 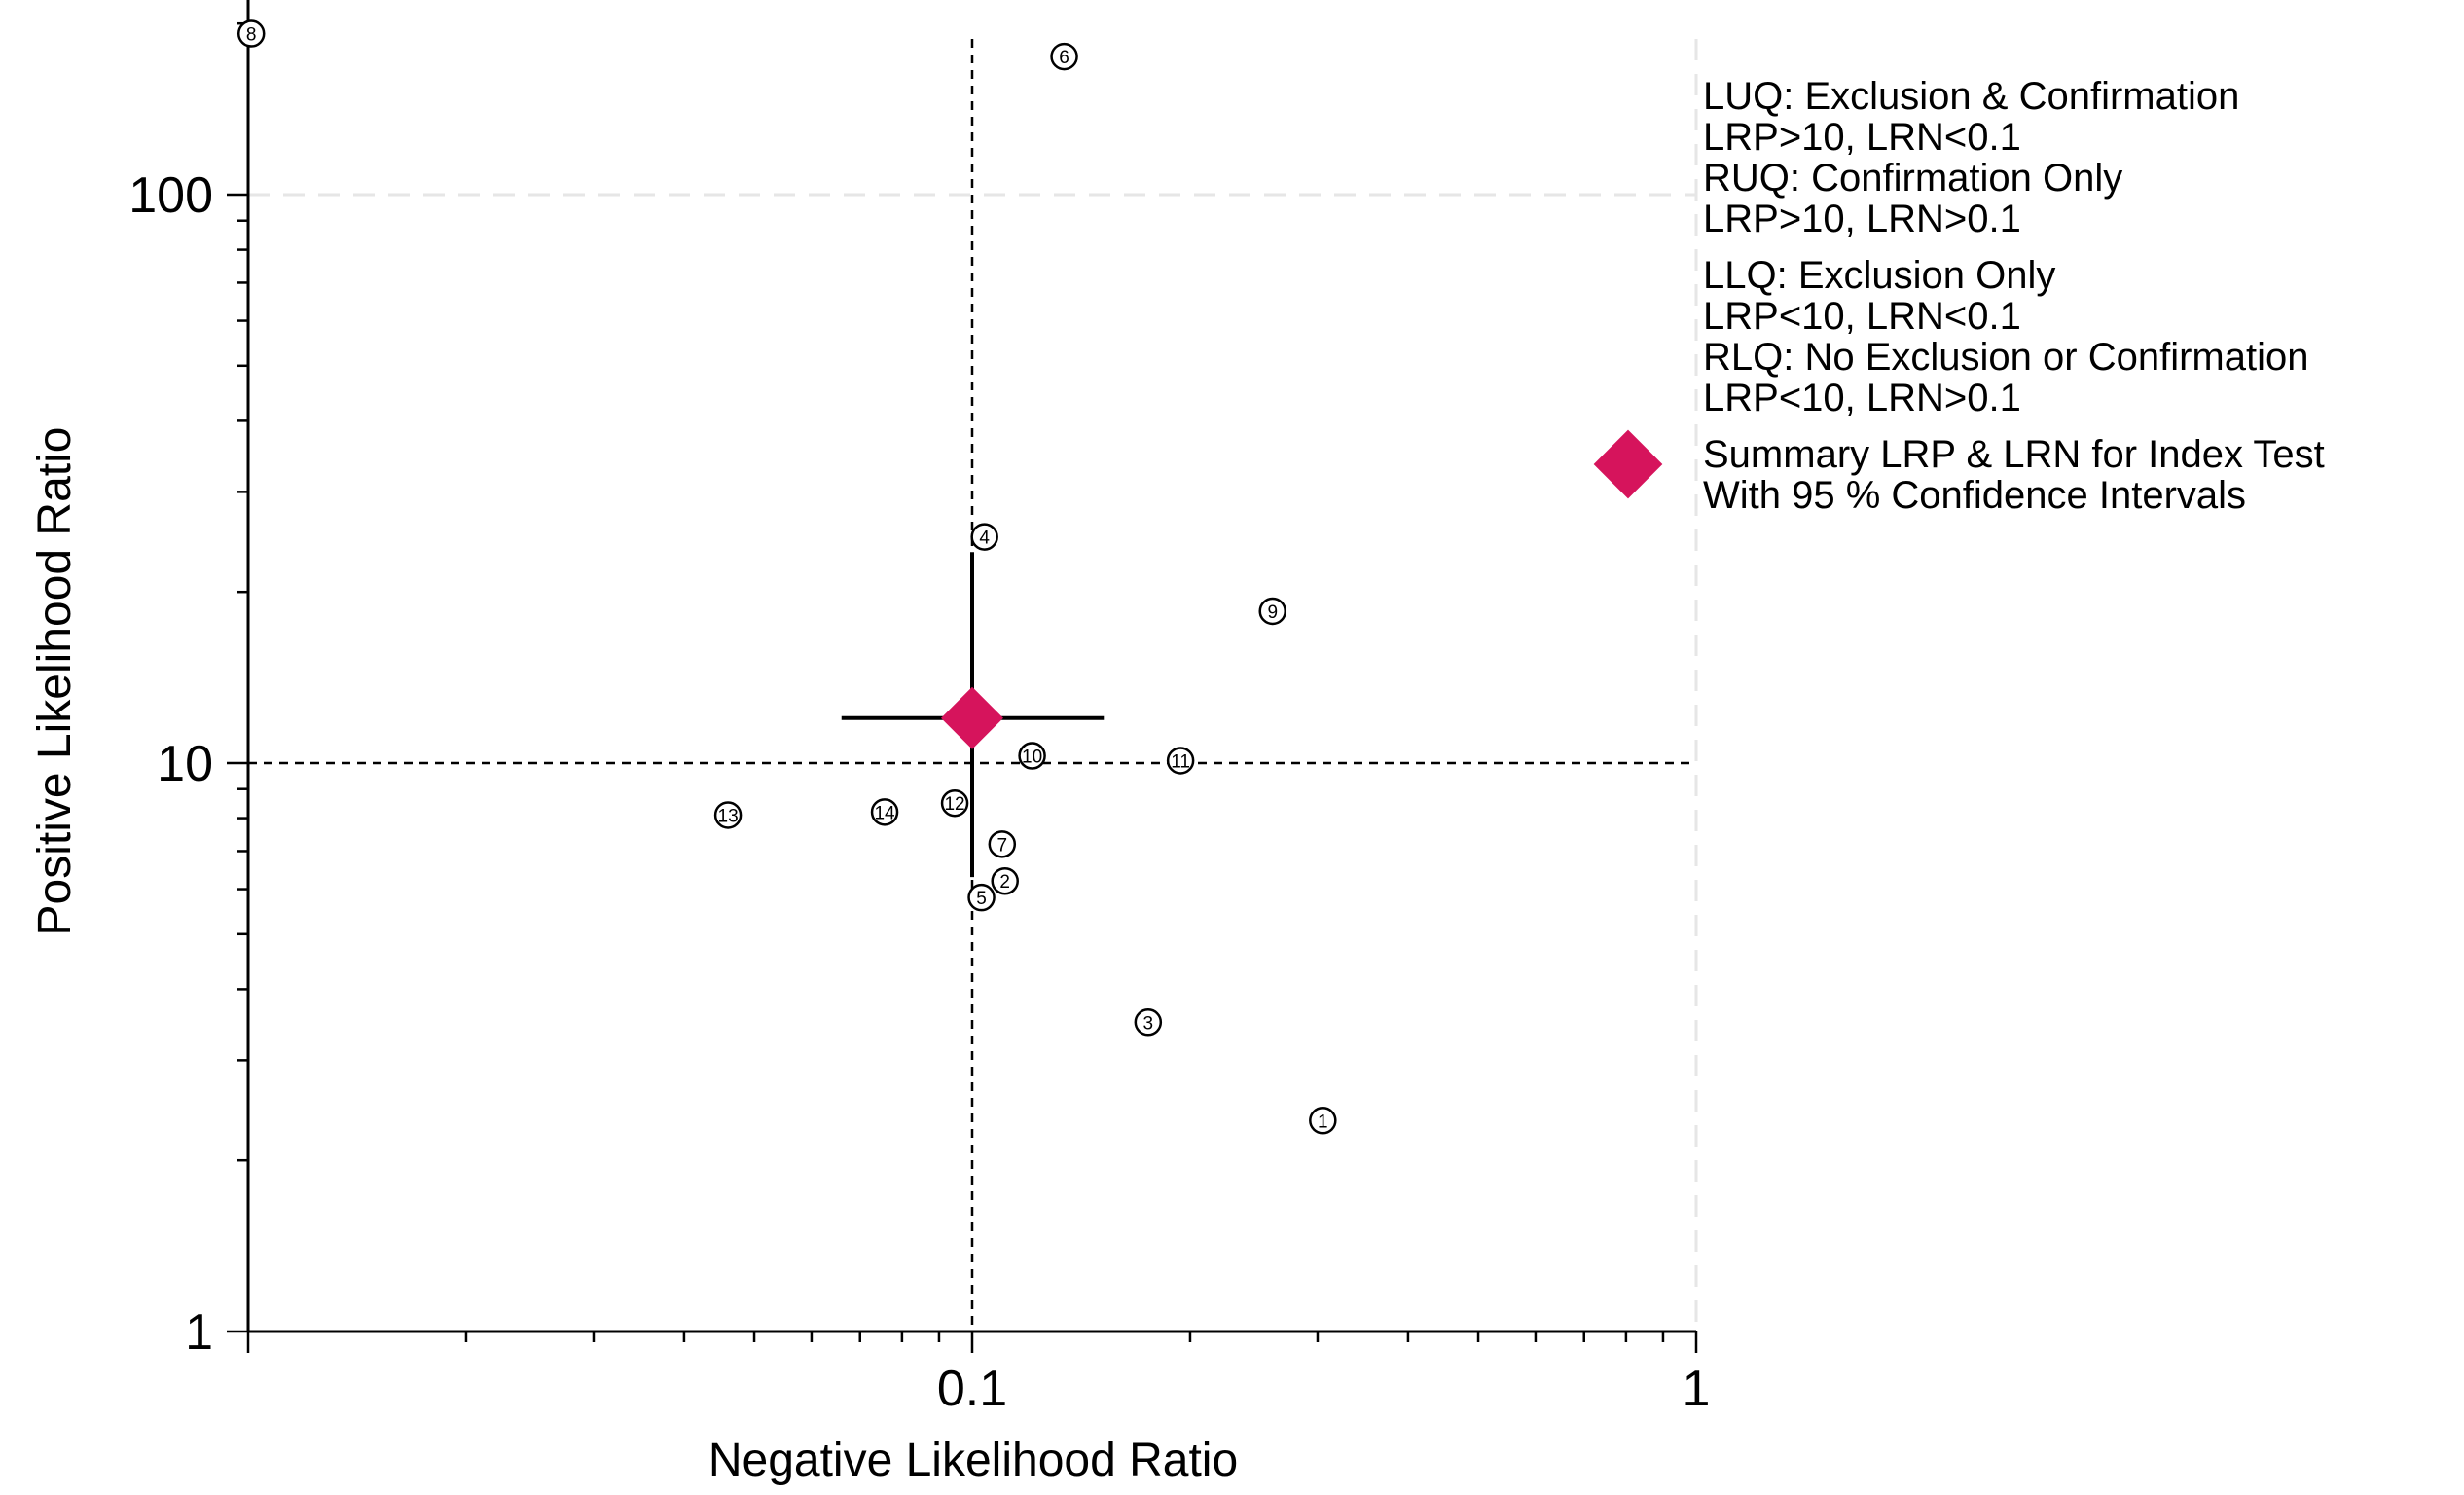 I want to click on study-point-10: 10, so click(x=1032, y=756).